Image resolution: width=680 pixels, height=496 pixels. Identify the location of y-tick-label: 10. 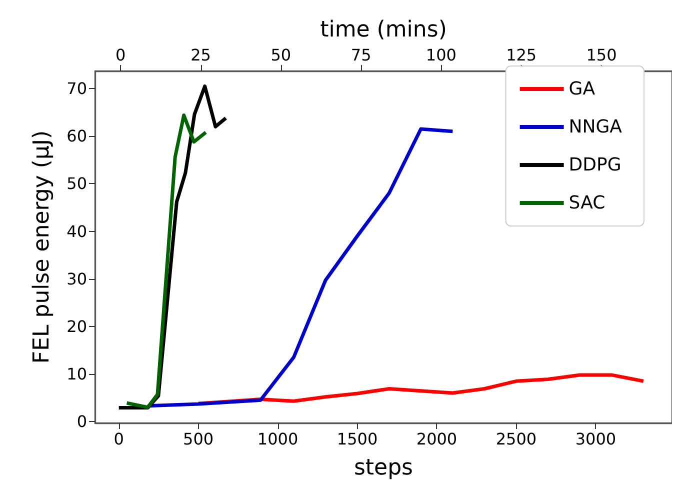
(76, 374).